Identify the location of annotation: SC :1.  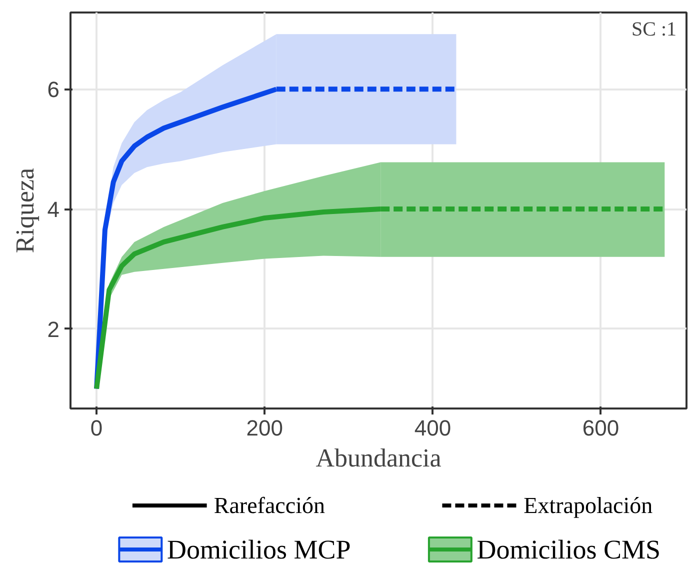
(654, 29).